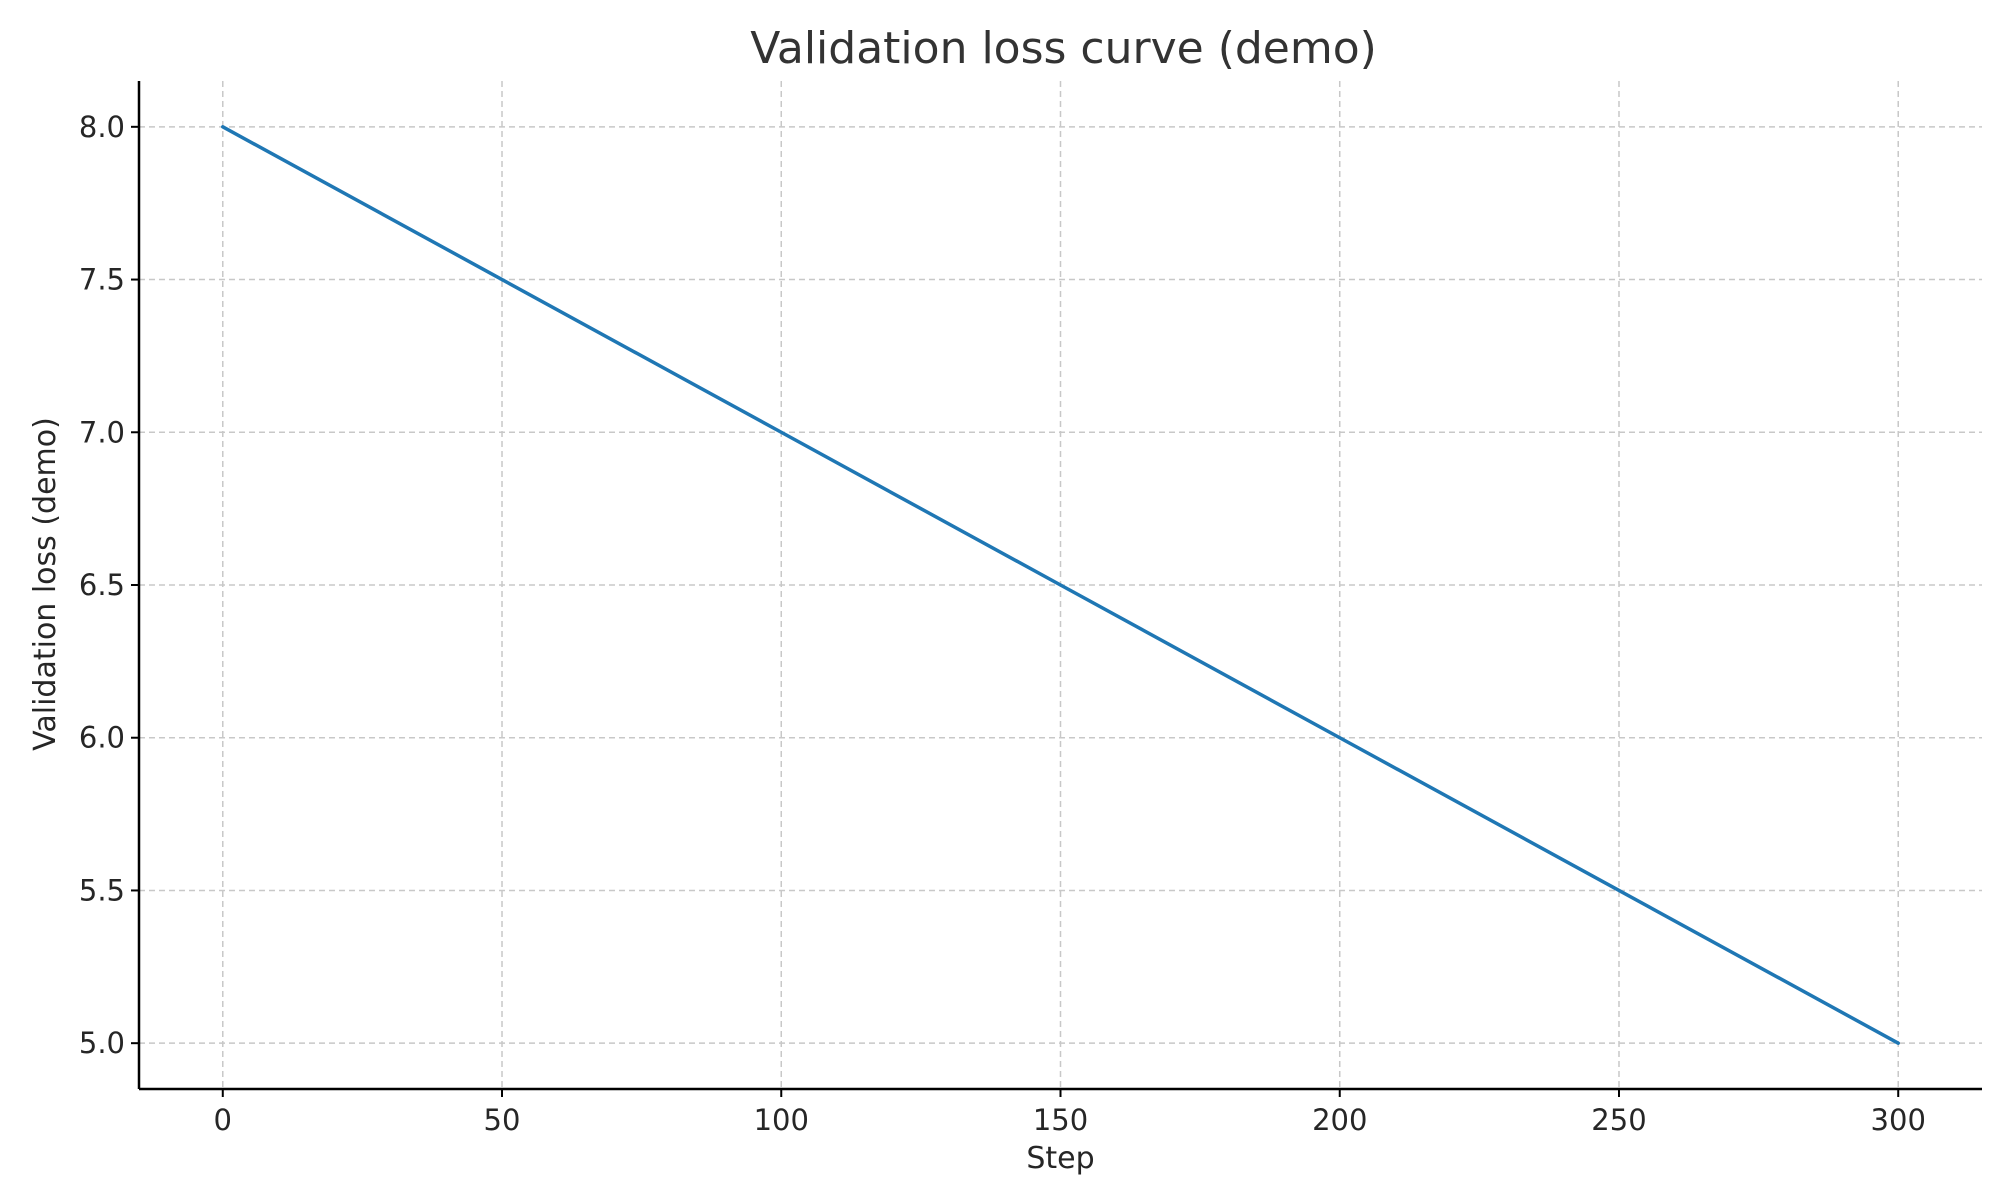  Describe the element at coordinates (1060, 1158) in the screenshot. I see `x-axis-title: Step` at that location.